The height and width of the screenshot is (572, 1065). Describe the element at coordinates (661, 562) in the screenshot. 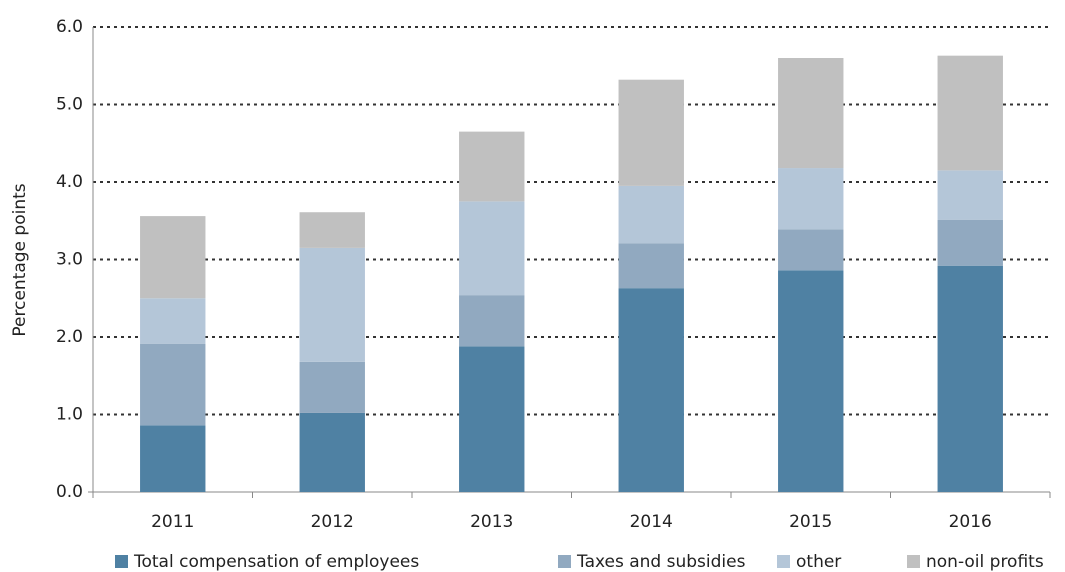

I see `legend-label: Taxes and subsidies` at that location.